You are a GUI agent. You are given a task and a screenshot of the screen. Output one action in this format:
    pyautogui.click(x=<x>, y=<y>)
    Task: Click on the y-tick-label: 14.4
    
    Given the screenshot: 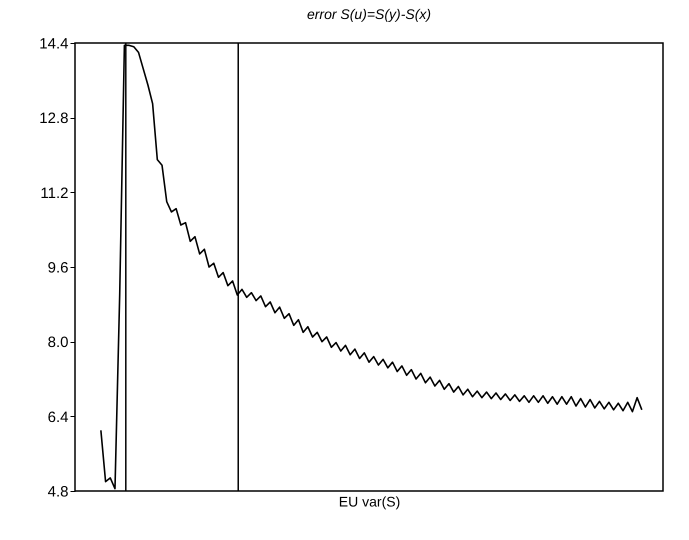 What is the action you would take?
    pyautogui.click(x=53, y=44)
    